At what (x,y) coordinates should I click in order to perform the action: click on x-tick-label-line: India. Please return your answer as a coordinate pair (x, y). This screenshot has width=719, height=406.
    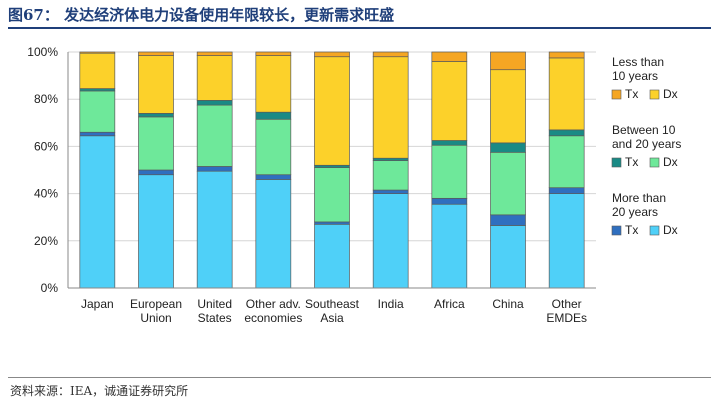
    Looking at the image, I should click on (391, 304).